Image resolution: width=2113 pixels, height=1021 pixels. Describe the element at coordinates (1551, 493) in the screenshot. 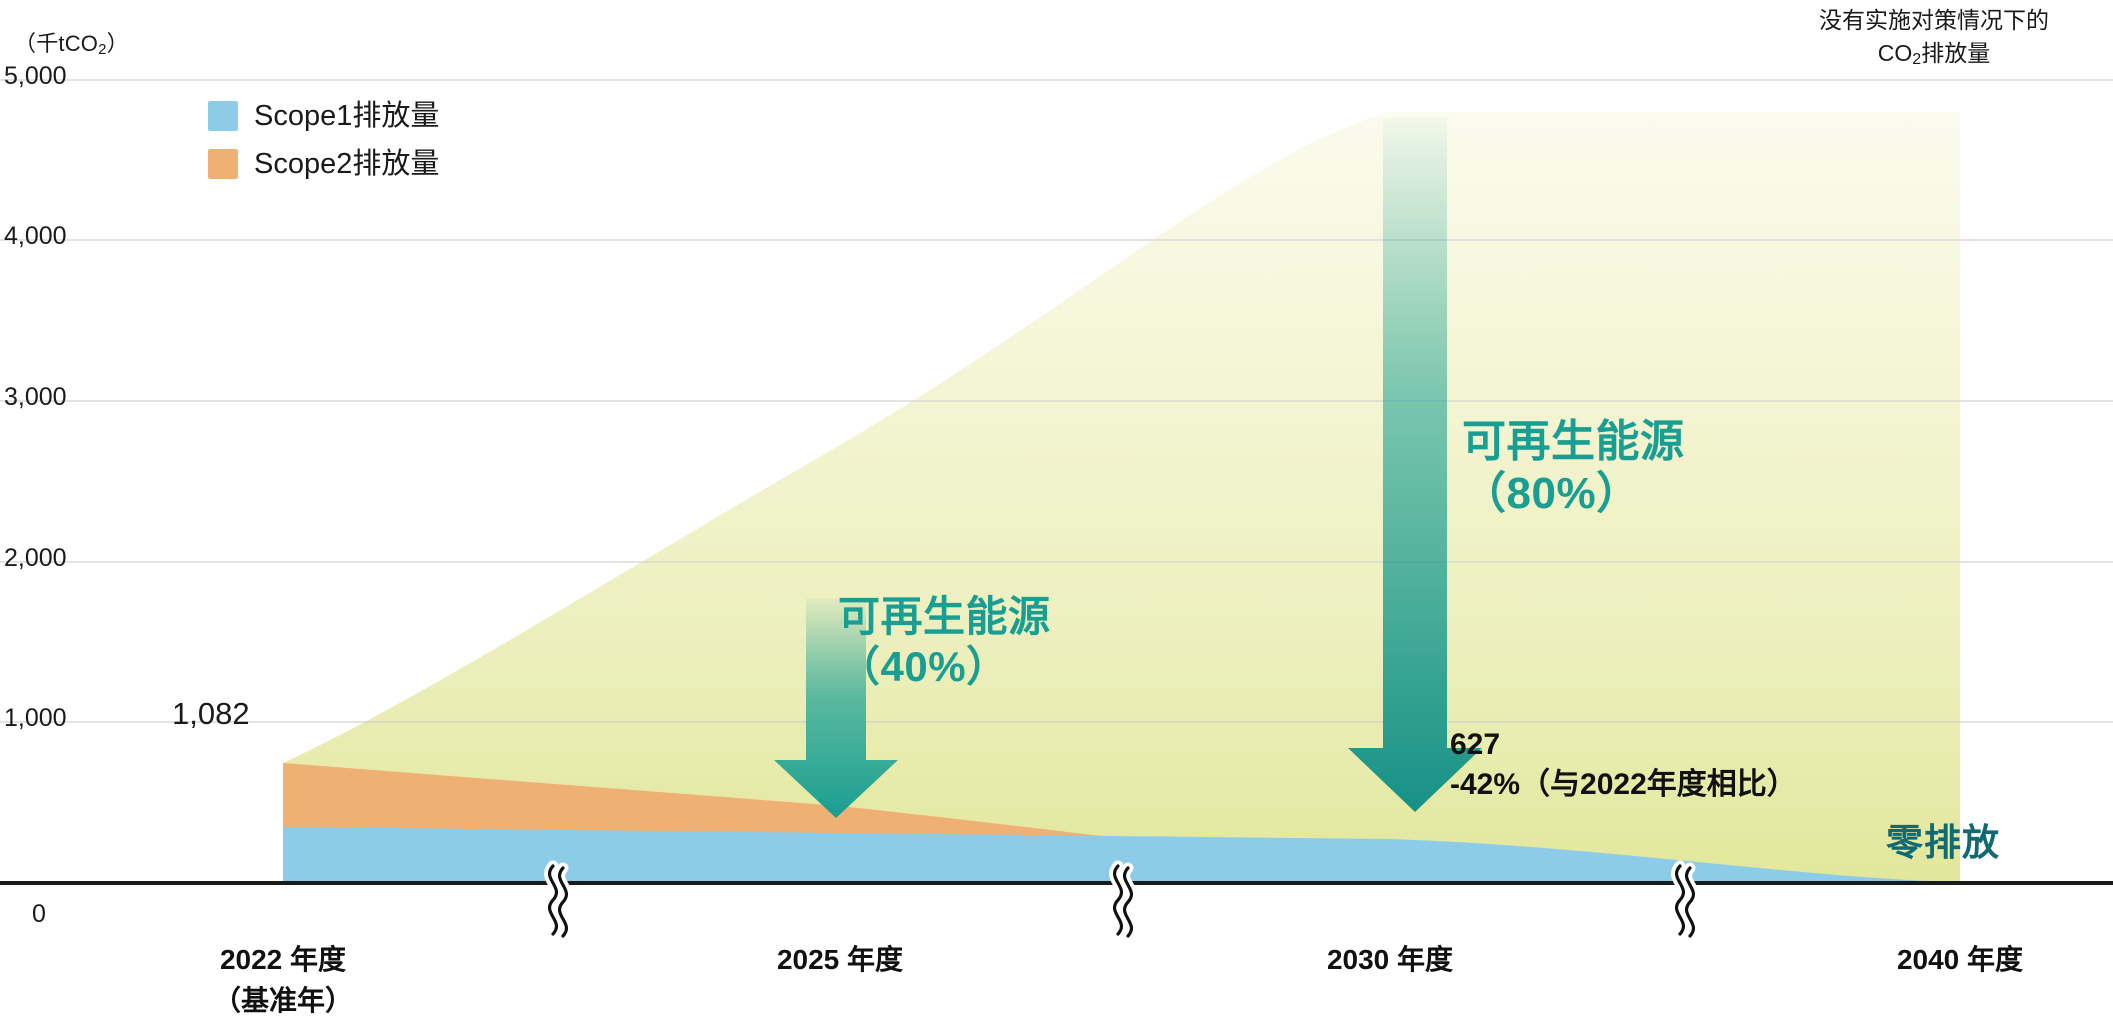

I see `annotation-renewable-80-line2: （80%）` at that location.